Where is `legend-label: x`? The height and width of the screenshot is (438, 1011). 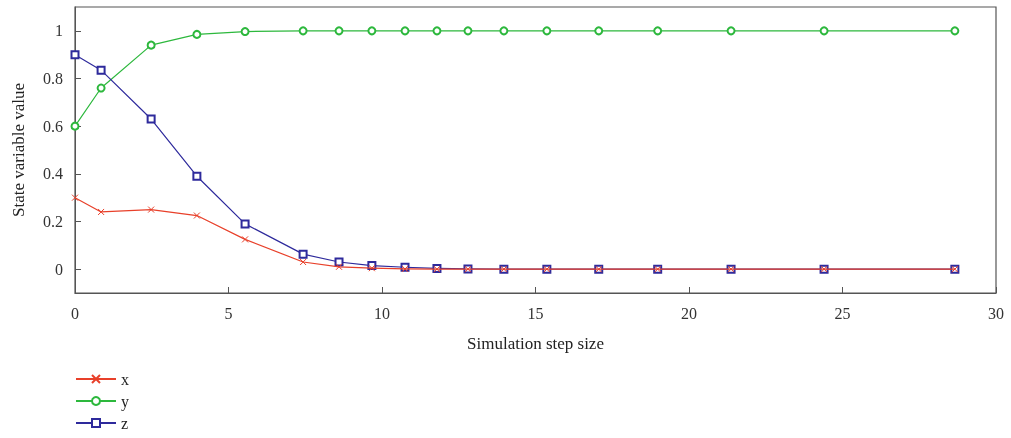 legend-label: x is located at coordinates (125, 379).